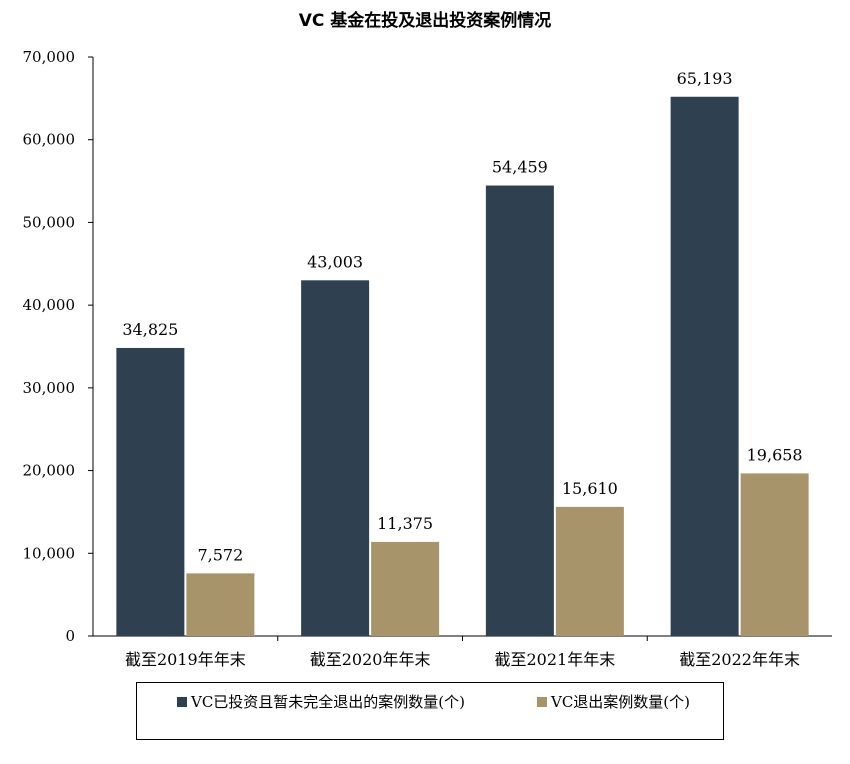 Image resolution: width=850 pixels, height=764 pixels. I want to click on y-tick-label: 30,000, so click(49, 388).